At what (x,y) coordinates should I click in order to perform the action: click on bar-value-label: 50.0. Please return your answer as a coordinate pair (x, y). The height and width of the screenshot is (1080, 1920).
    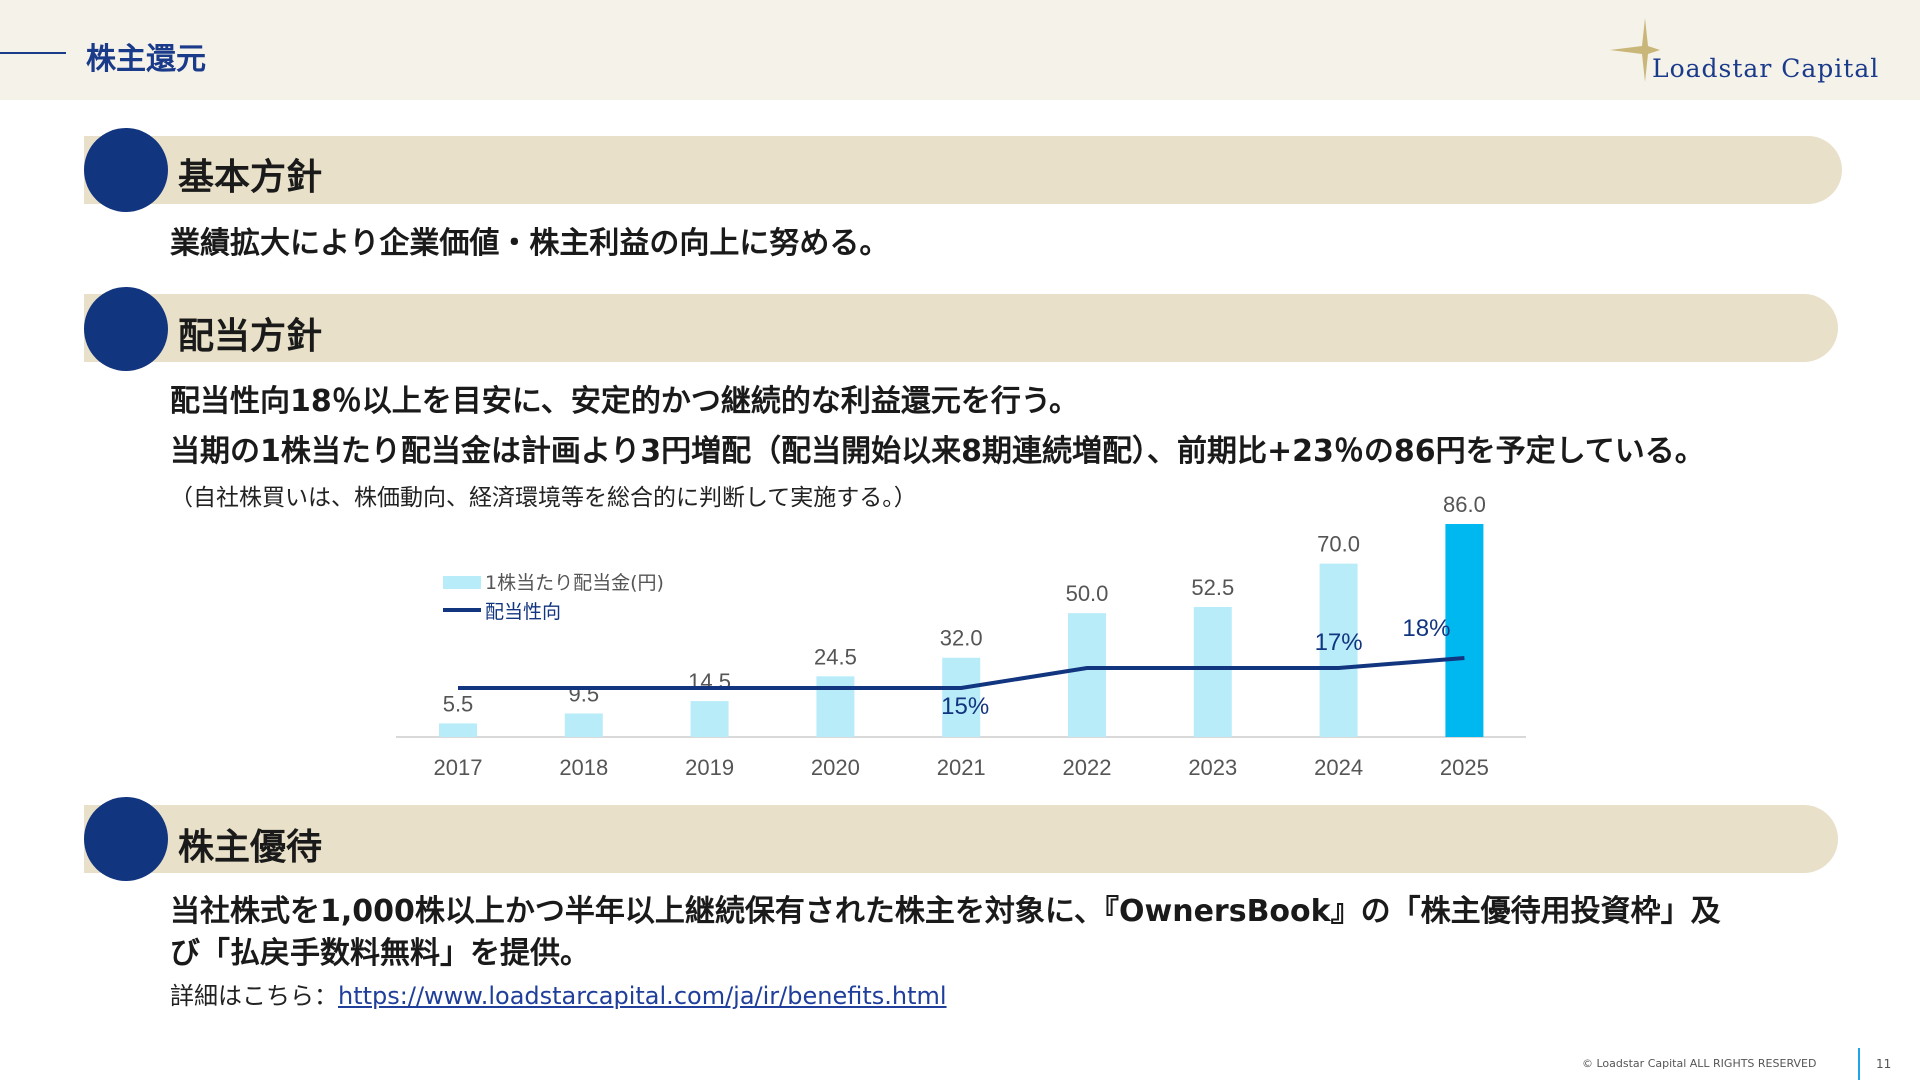
    Looking at the image, I should click on (1087, 593).